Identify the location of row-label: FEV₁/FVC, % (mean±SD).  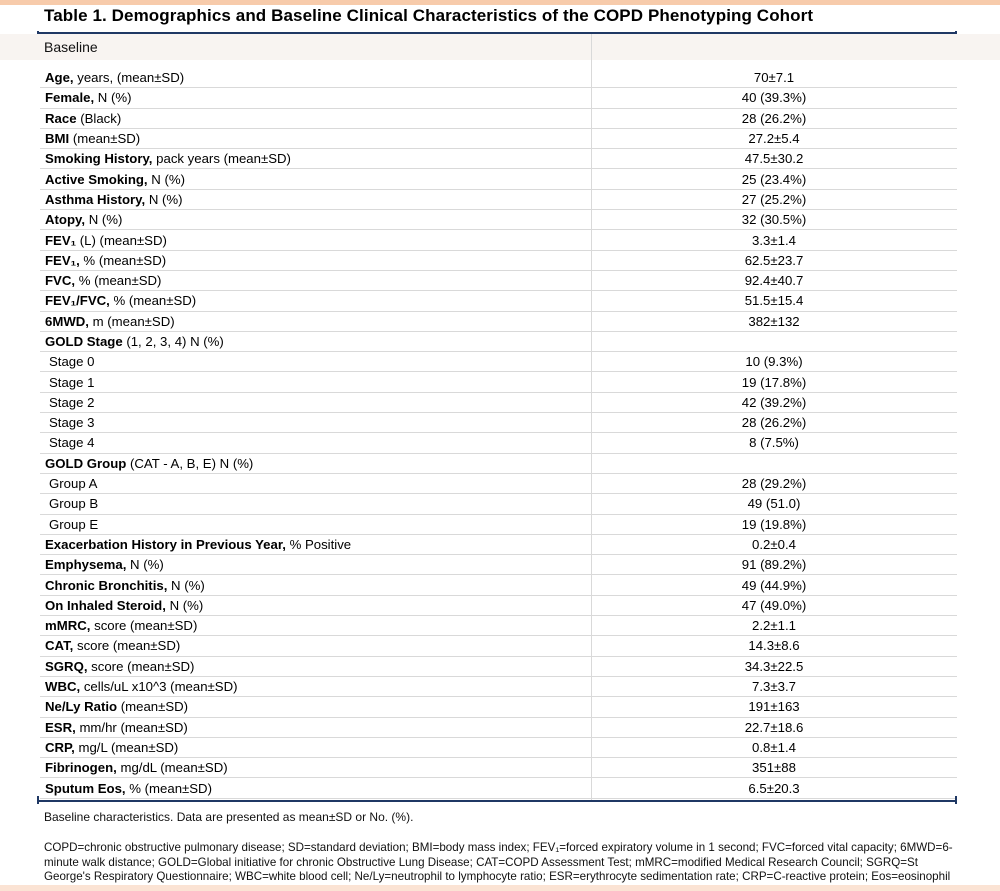
(121, 301).